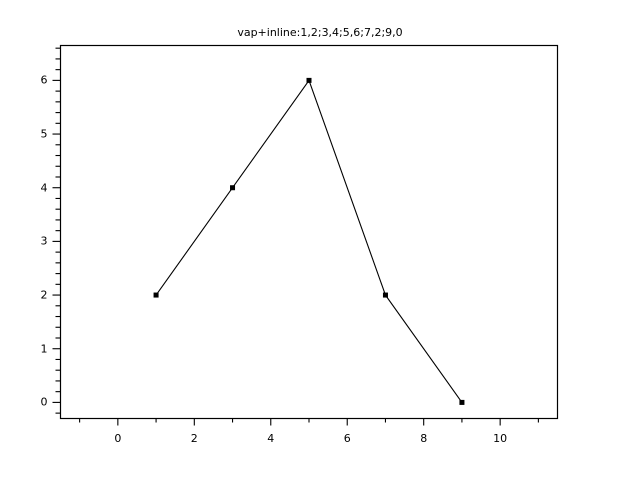 The width and height of the screenshot is (640, 480). Describe the element at coordinates (44, 188) in the screenshot. I see `y-tick-label: 4` at that location.